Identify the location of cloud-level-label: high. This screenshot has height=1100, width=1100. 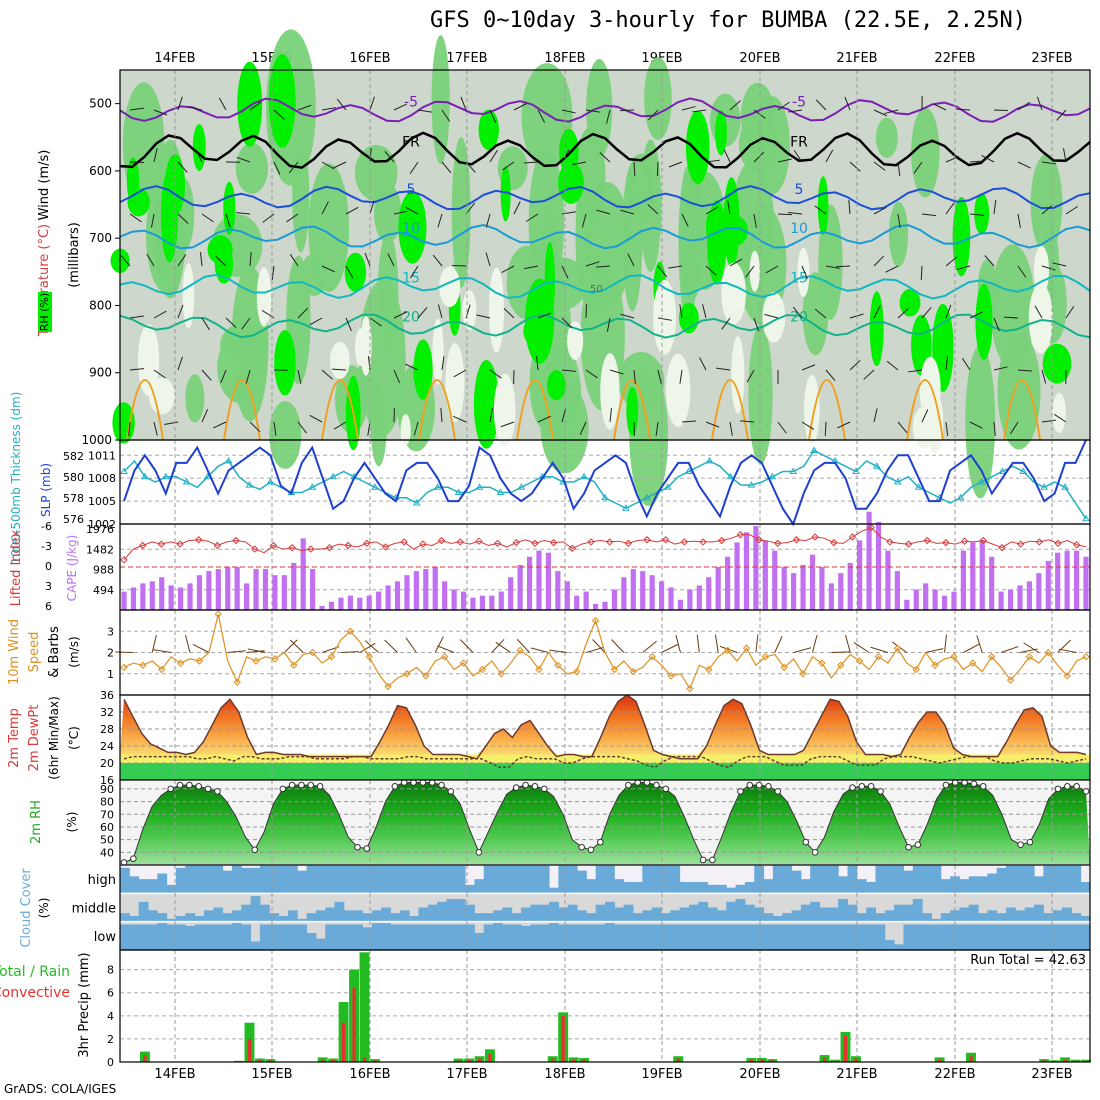
(102, 880).